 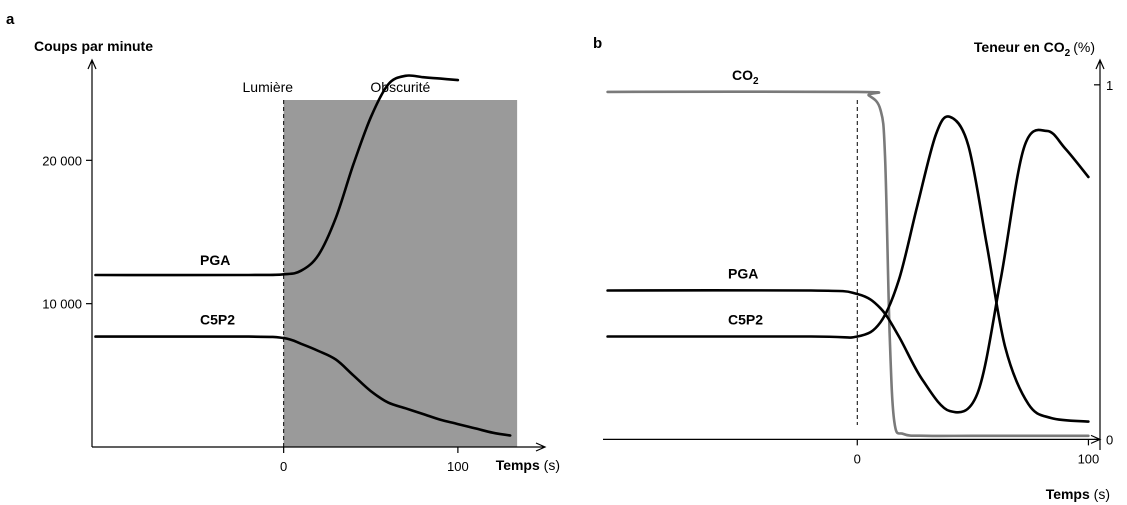 What do you see at coordinates (10, 19) in the screenshot?
I see `panel-a-letter: a` at bounding box center [10, 19].